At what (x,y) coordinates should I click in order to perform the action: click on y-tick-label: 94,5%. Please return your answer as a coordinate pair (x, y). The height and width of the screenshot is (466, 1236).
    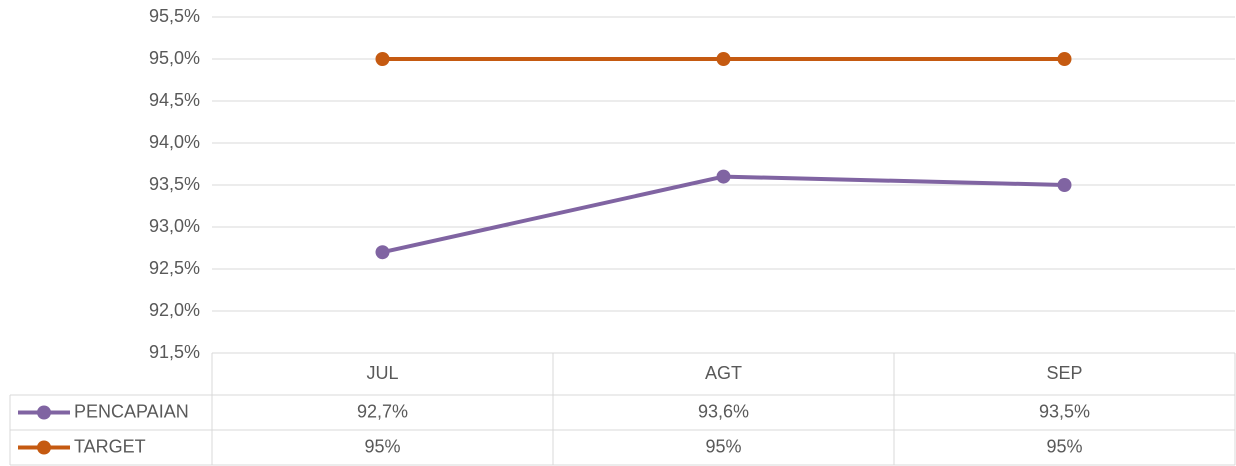
    Looking at the image, I should click on (174, 100).